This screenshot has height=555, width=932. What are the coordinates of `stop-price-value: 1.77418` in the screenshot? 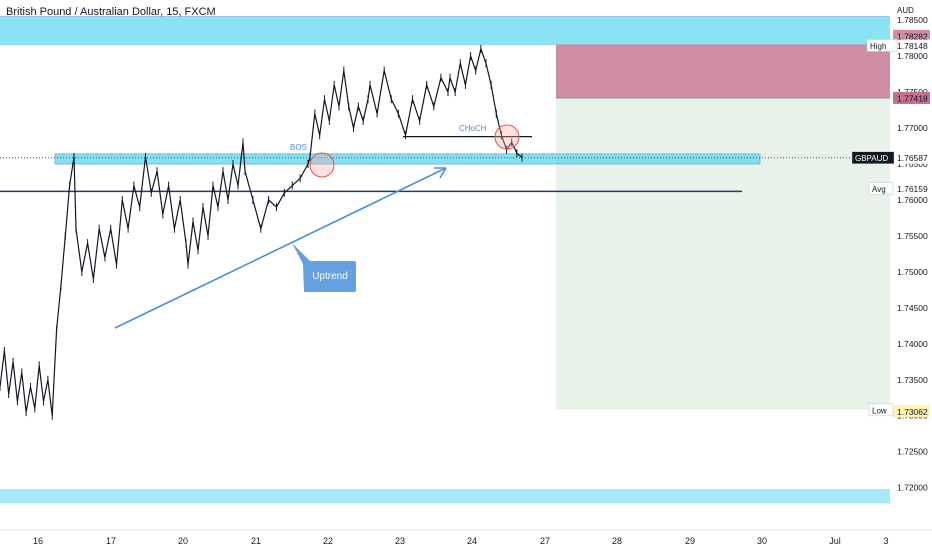 It's located at (912, 98).